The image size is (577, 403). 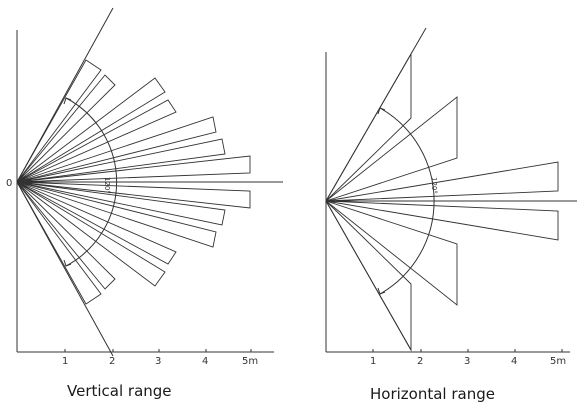 I want to click on horizontal-tick-label: 4, so click(x=514, y=361).